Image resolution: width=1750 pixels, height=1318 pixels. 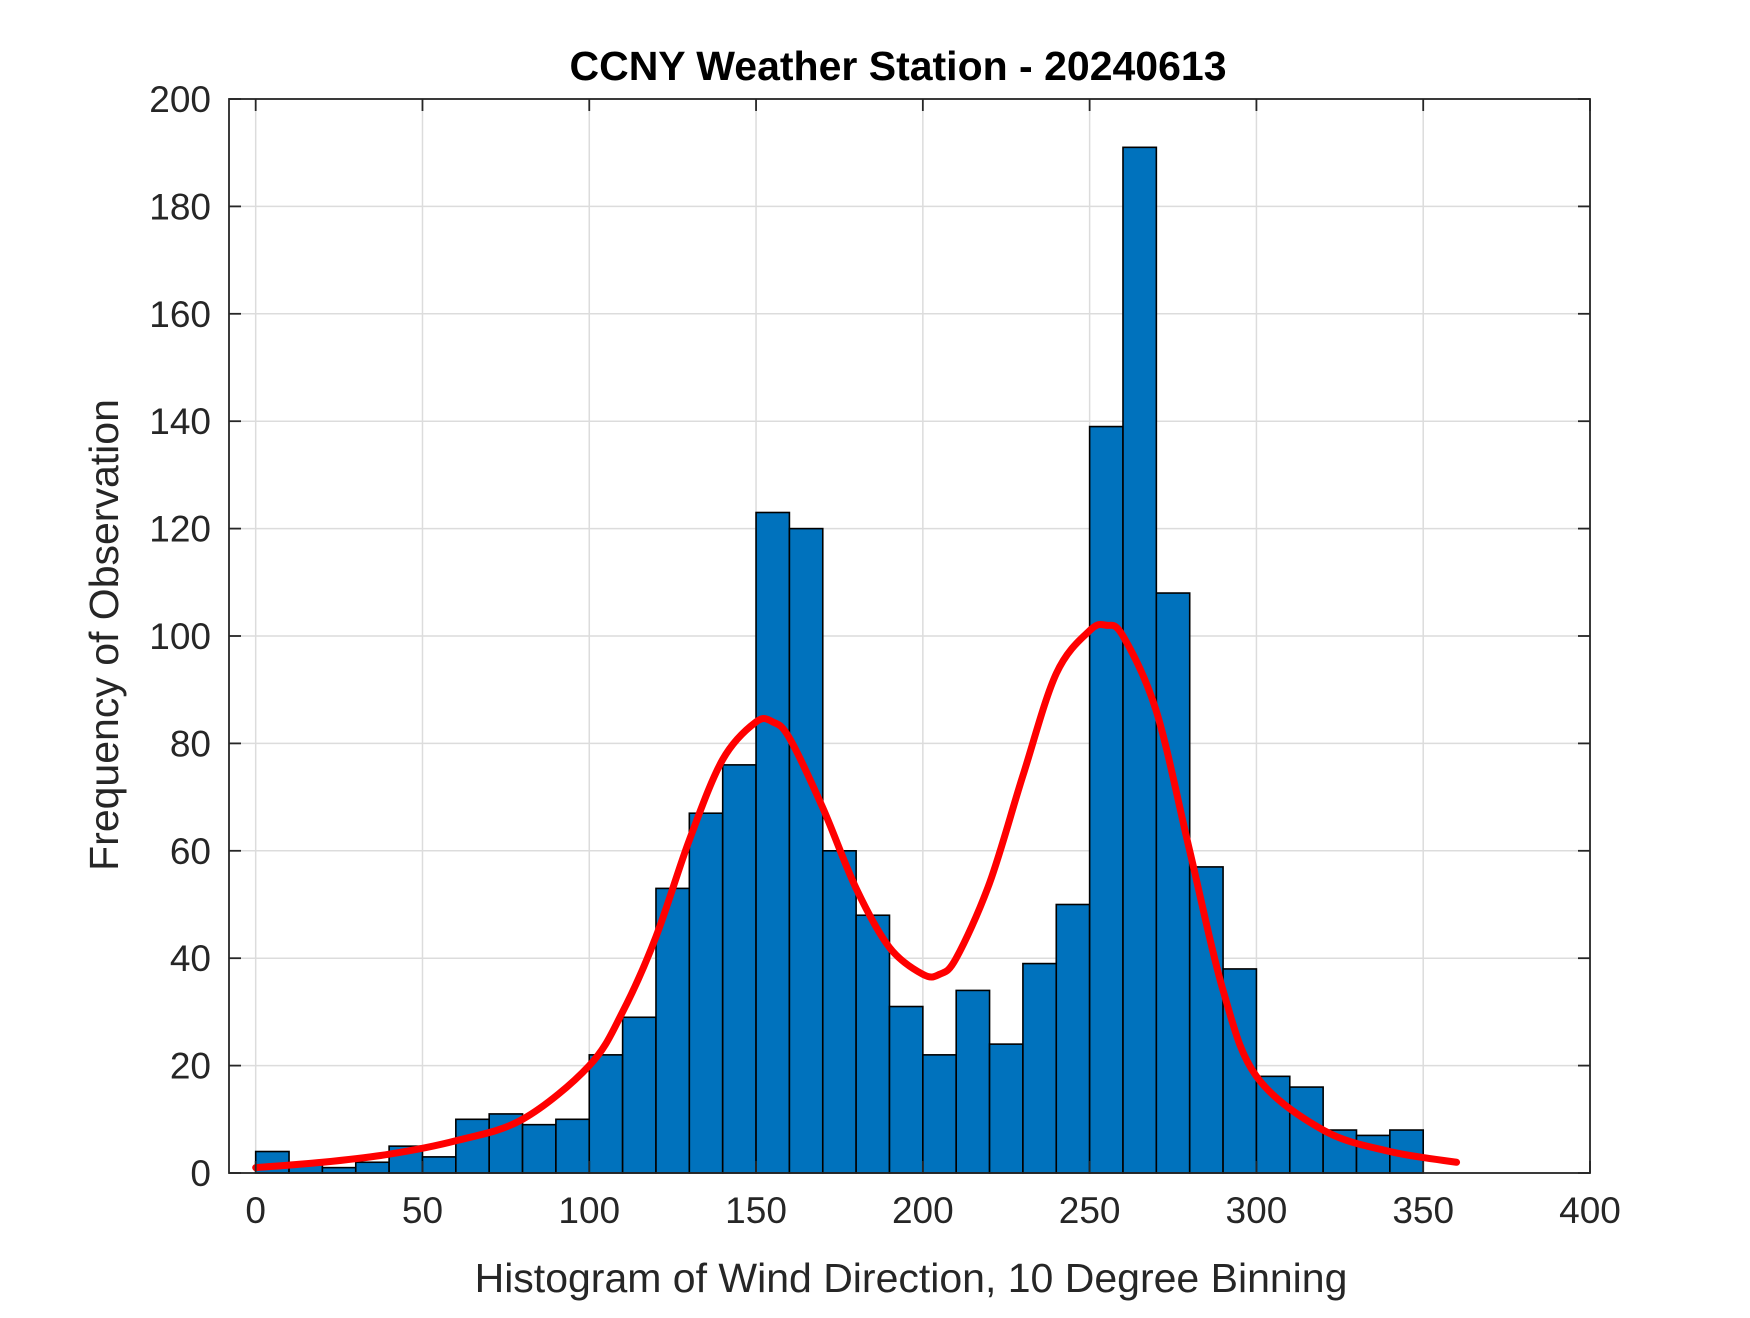 I want to click on chart-title: CCNY Weather Station - 20240613, so click(x=897, y=66).